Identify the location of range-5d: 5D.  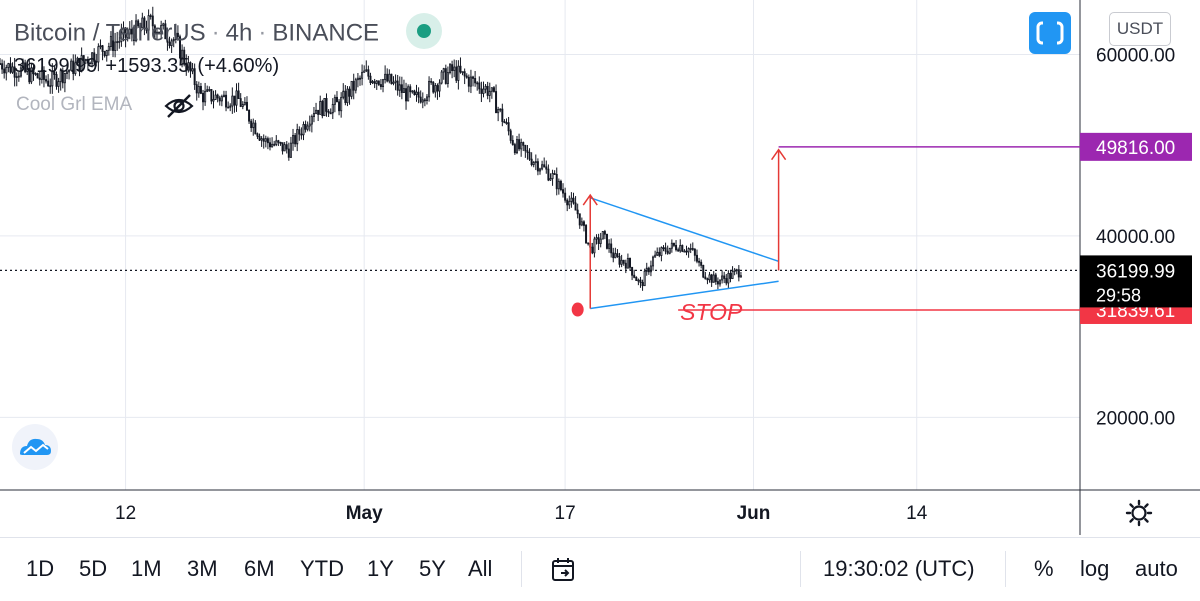
(93, 568).